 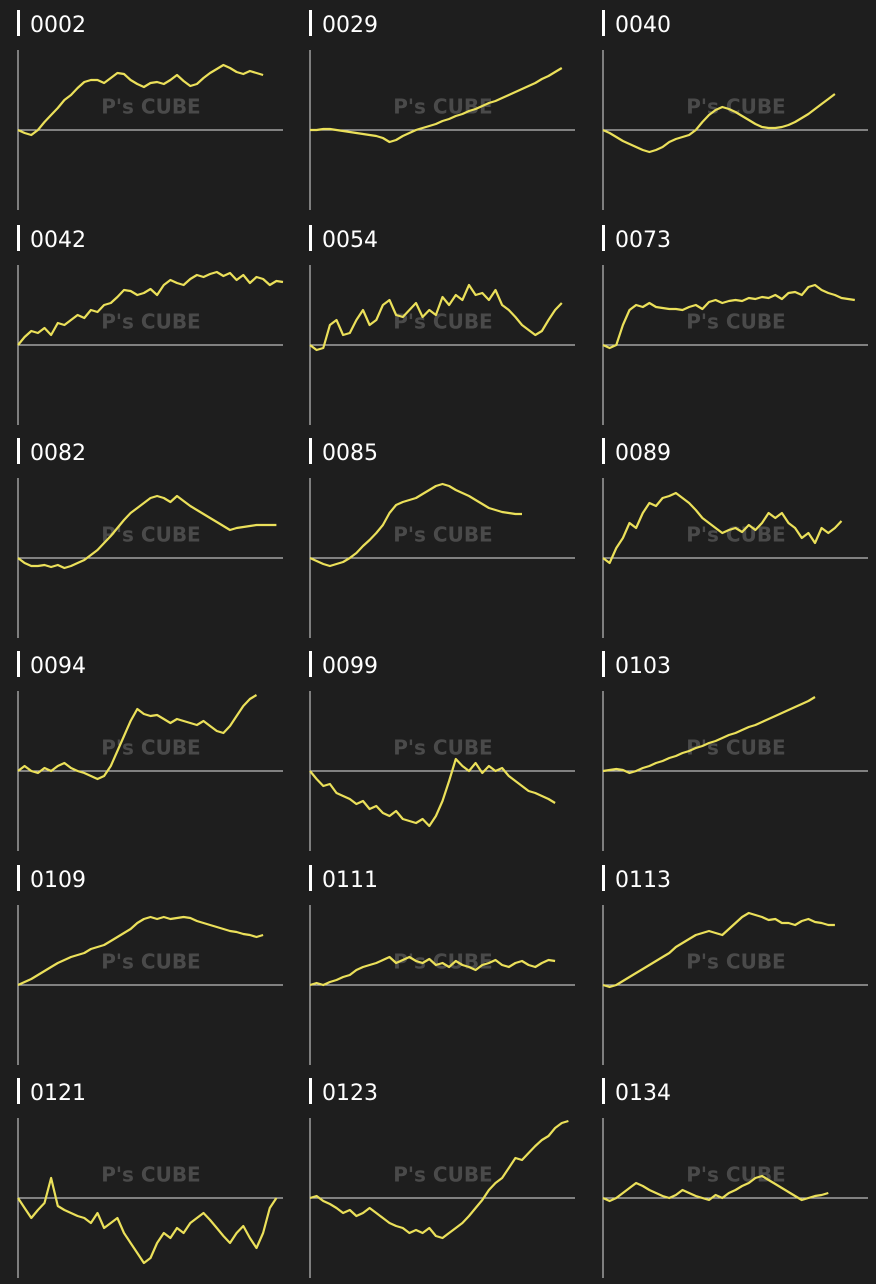 I want to click on chart-title: 0085, so click(x=350, y=453).